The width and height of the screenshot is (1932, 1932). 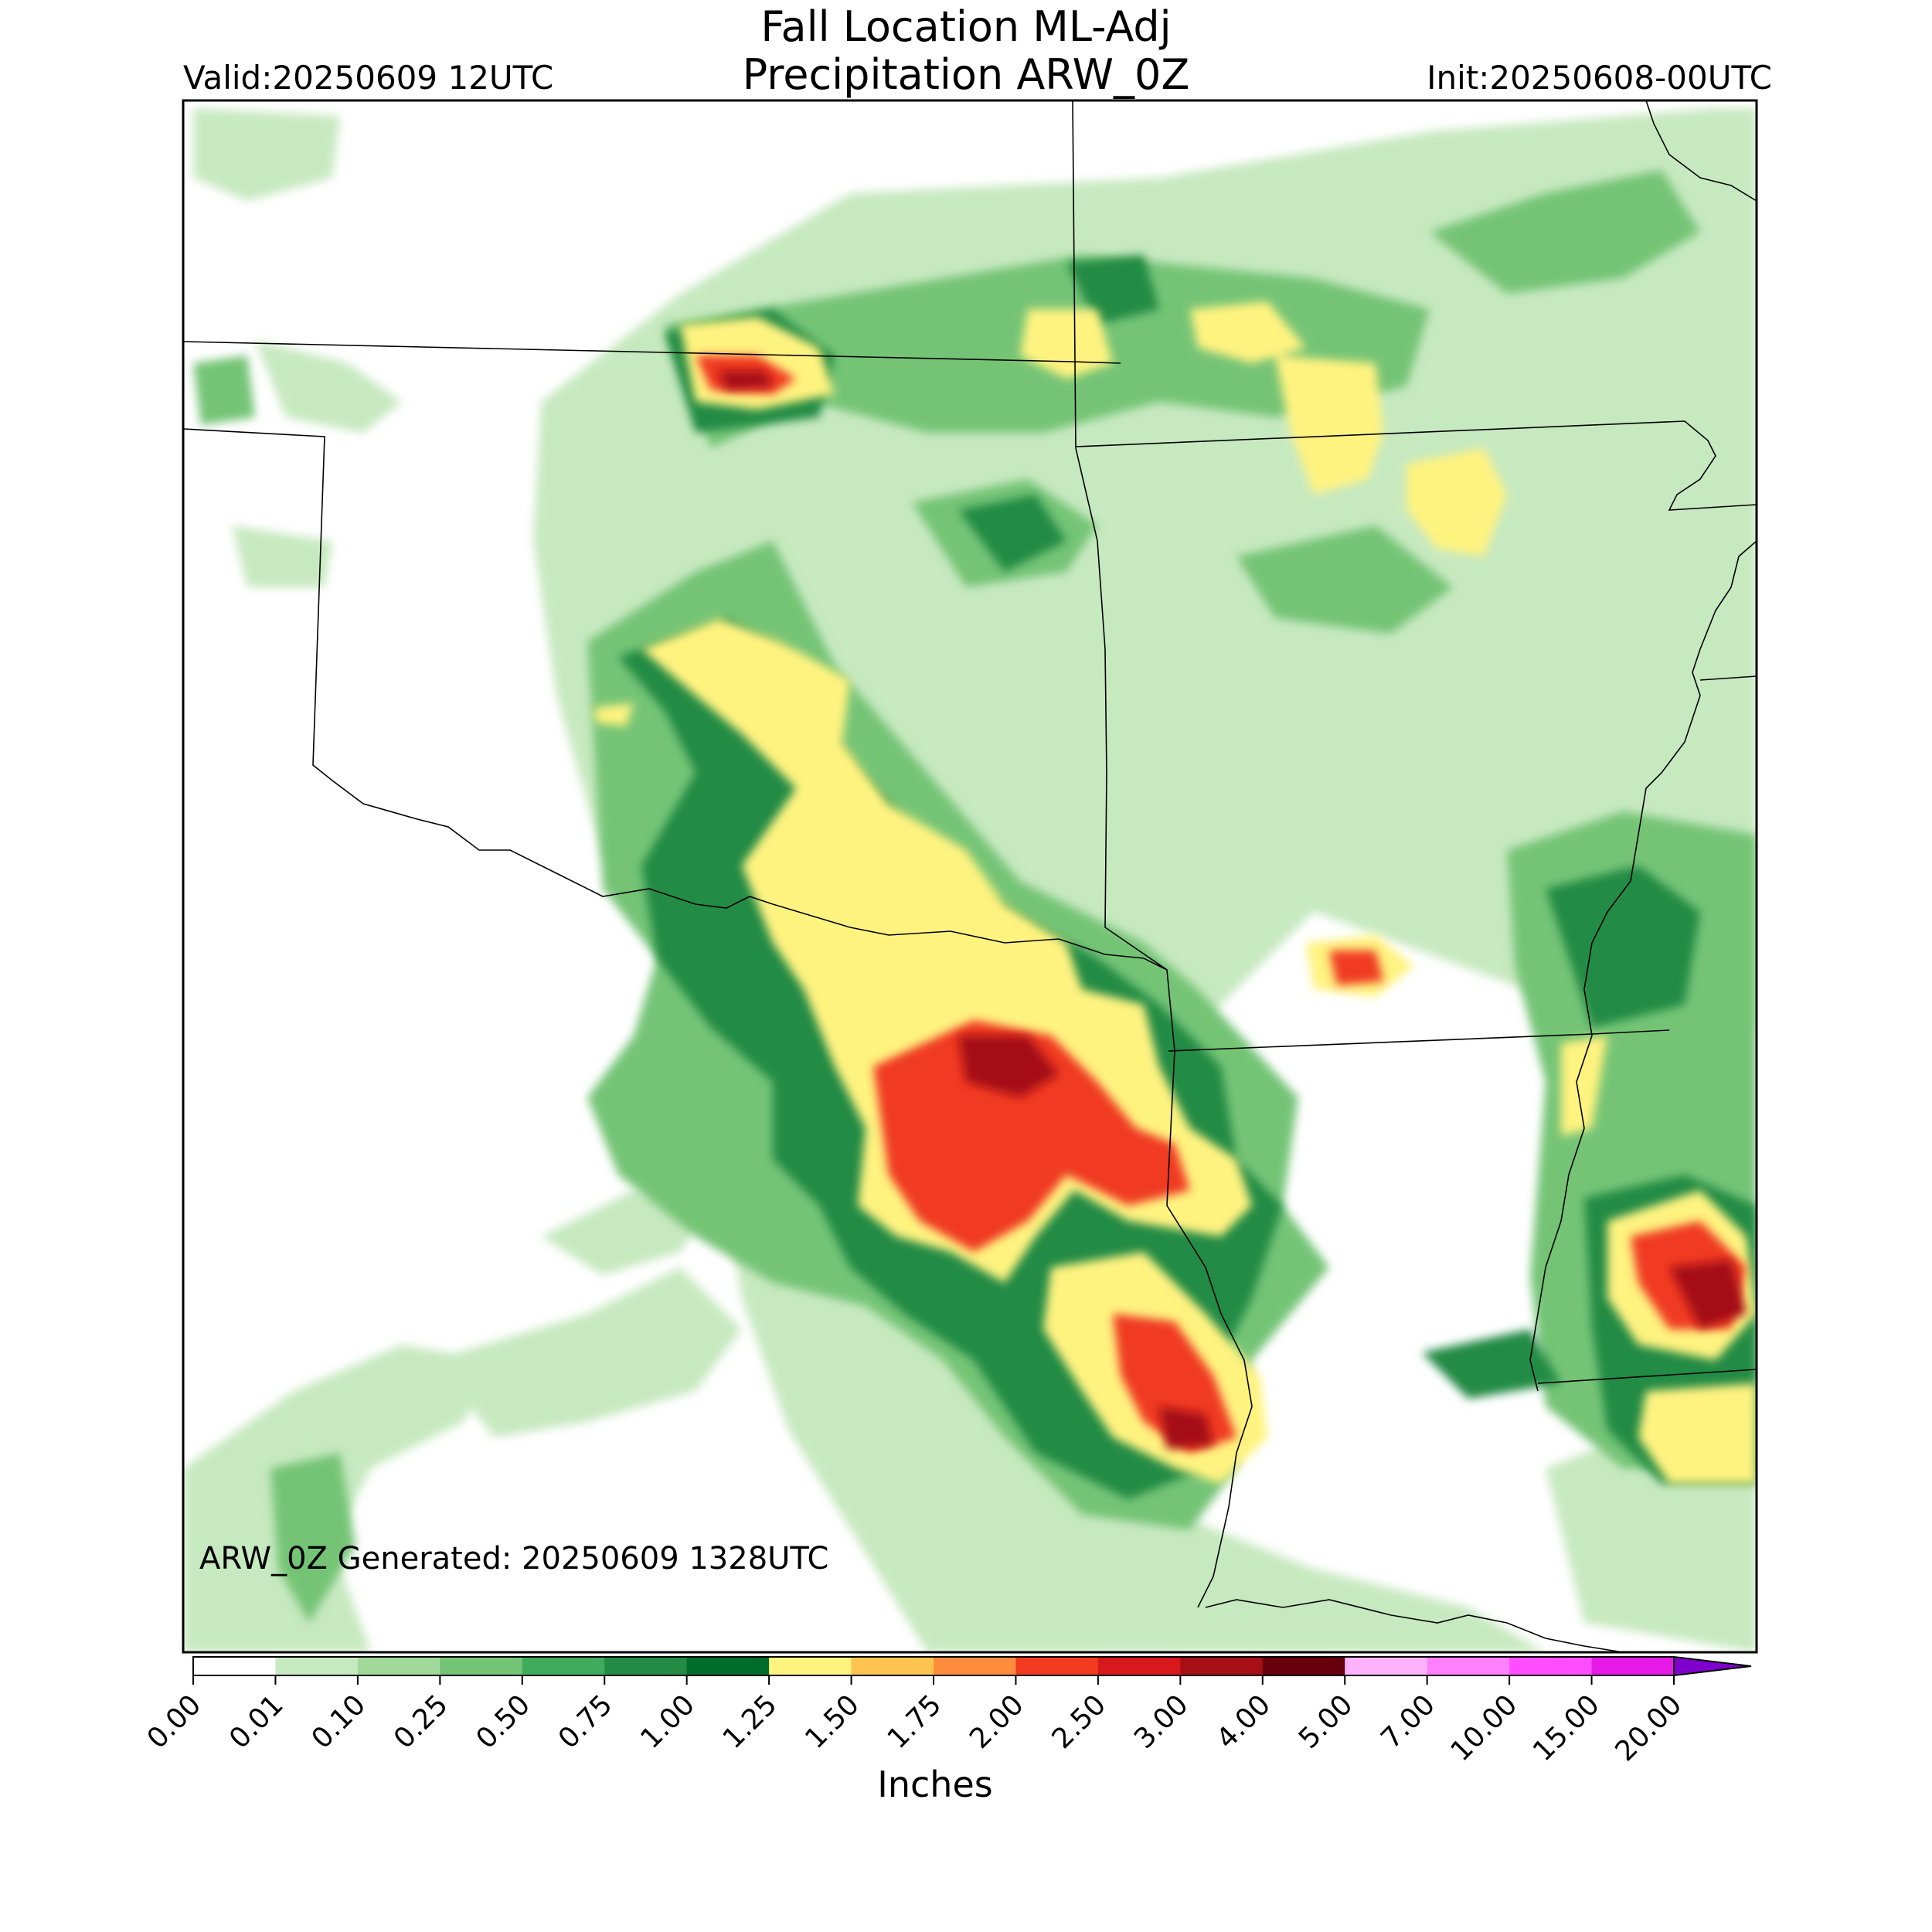 What do you see at coordinates (514, 1559) in the screenshot?
I see `generated-note: ARW_0Z Generated: 20250609 1328UTC` at bounding box center [514, 1559].